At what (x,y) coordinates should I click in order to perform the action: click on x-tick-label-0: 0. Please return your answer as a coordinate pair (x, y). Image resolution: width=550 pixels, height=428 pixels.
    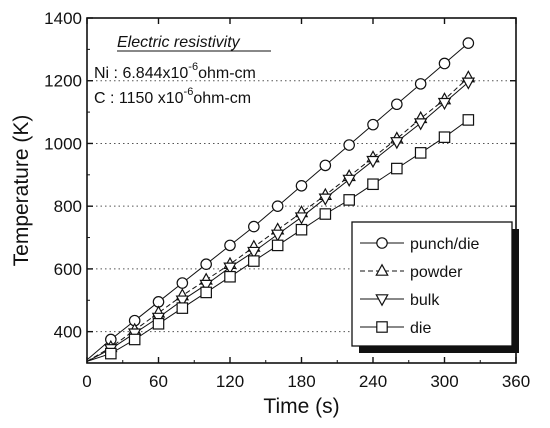
    Looking at the image, I should click on (86, 381).